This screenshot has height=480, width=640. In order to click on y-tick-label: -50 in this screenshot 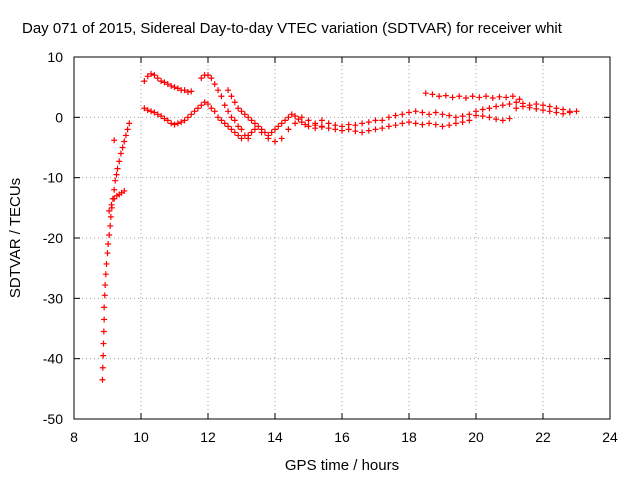, I will do `click(53, 419)`.